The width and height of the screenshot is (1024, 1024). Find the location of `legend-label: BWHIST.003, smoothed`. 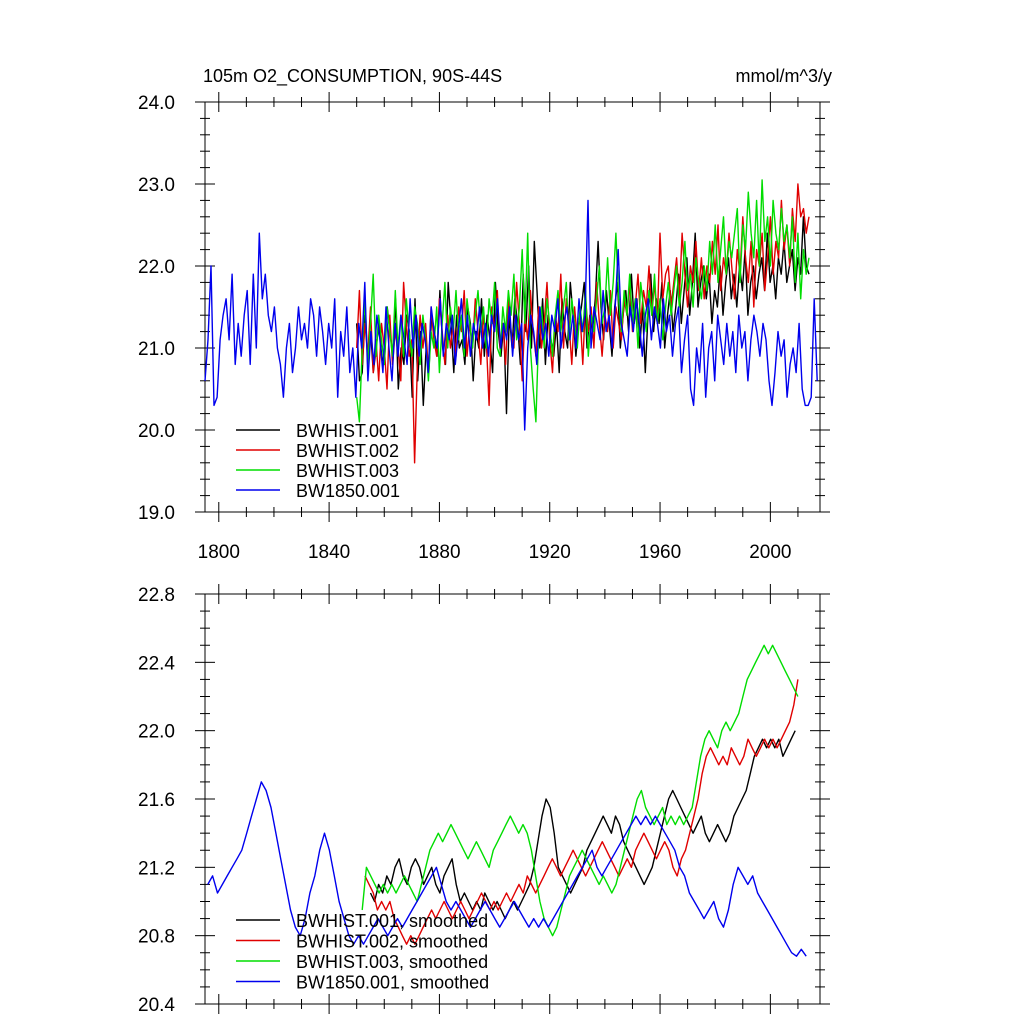

legend-label: BWHIST.003, smoothed is located at coordinates (392, 962).